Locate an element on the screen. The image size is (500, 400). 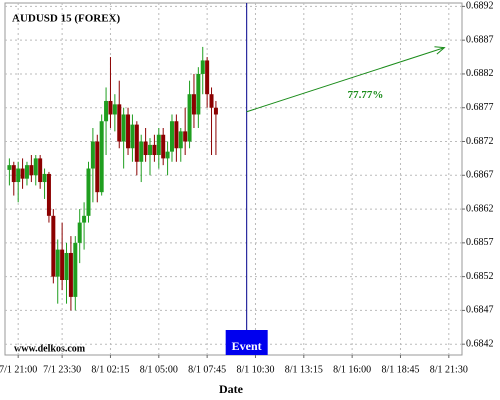
arrow-head is located at coordinates (440, 50).